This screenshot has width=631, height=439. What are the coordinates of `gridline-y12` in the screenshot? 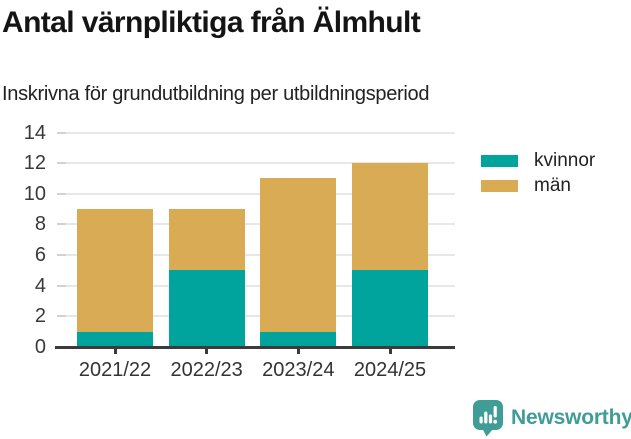 It's located at (256, 163).